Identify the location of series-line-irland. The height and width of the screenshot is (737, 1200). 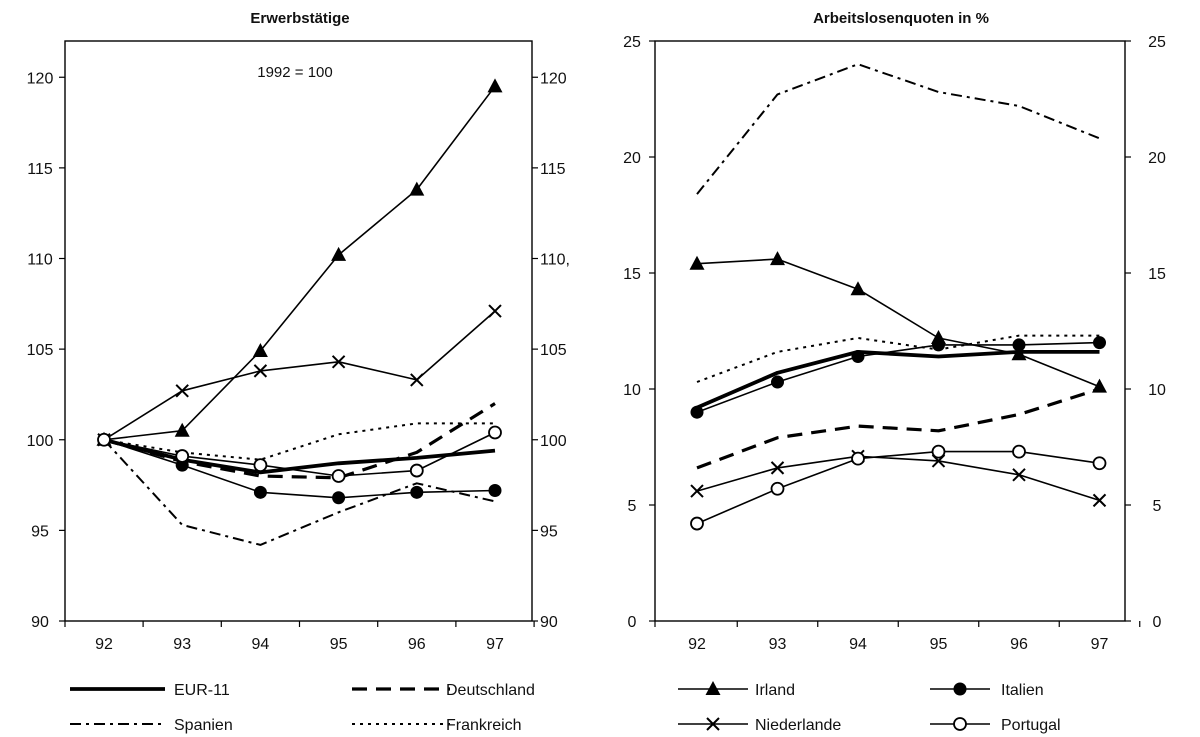
(898, 323).